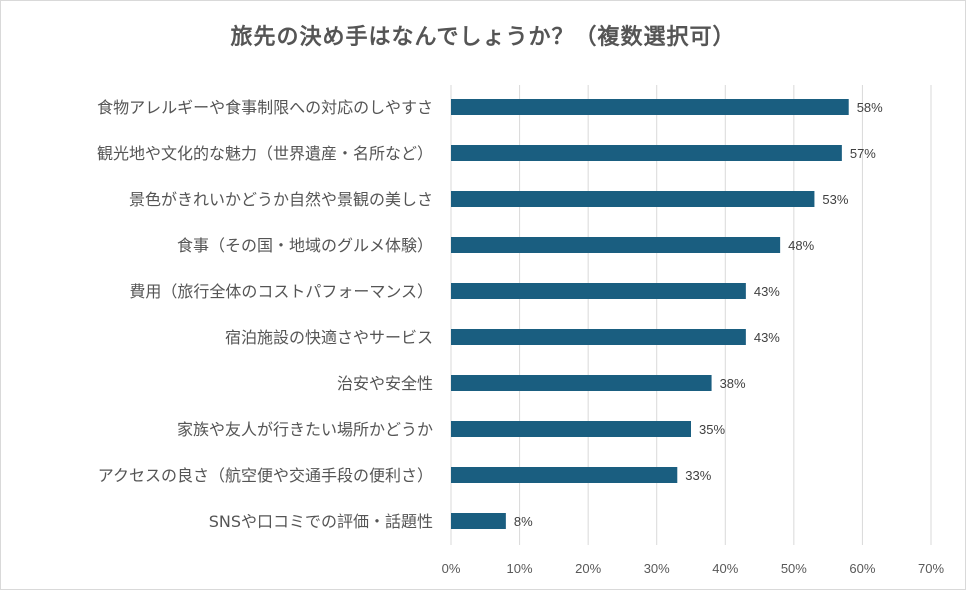  I want to click on category-label: 食事（その国・地域のグルメ体験）, so click(305, 245).